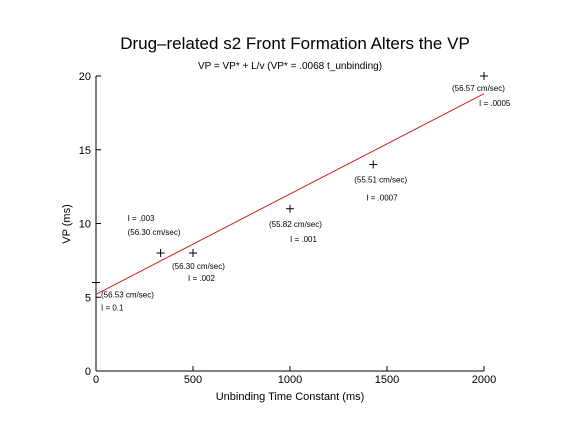 This screenshot has height=448, width=580. What do you see at coordinates (67, 224) in the screenshot?
I see `y-axis-label: VP (ms)` at bounding box center [67, 224].